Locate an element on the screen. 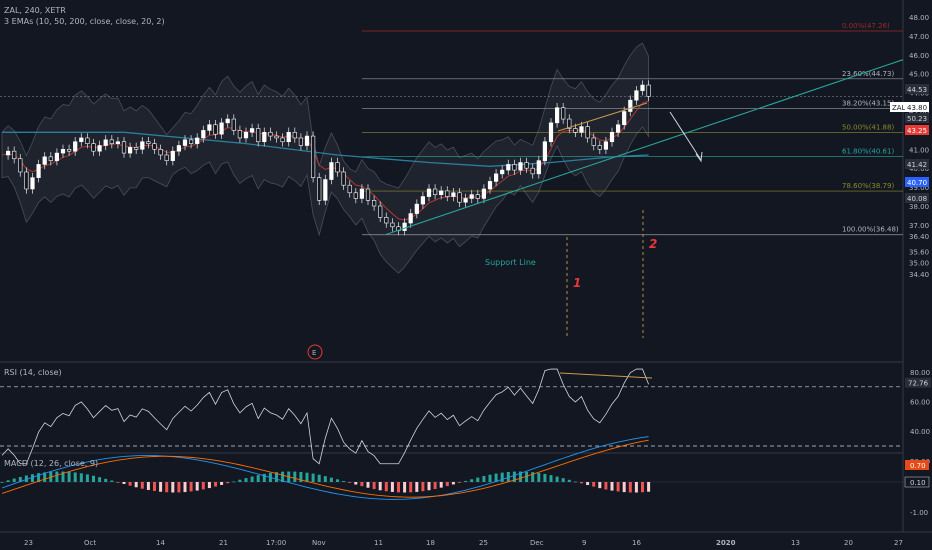 The width and height of the screenshot is (932, 550). price-tick-8: 40.00 is located at coordinates (919, 169).